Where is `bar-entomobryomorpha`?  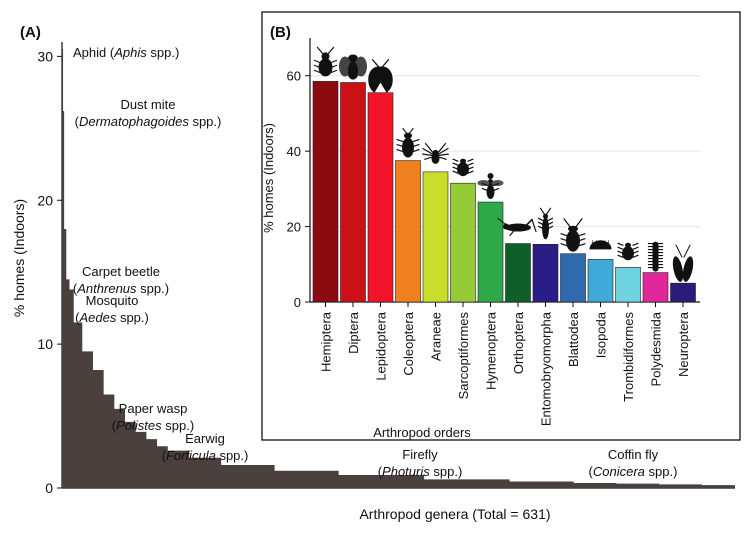
bar-entomobryomorpha is located at coordinates (545, 273).